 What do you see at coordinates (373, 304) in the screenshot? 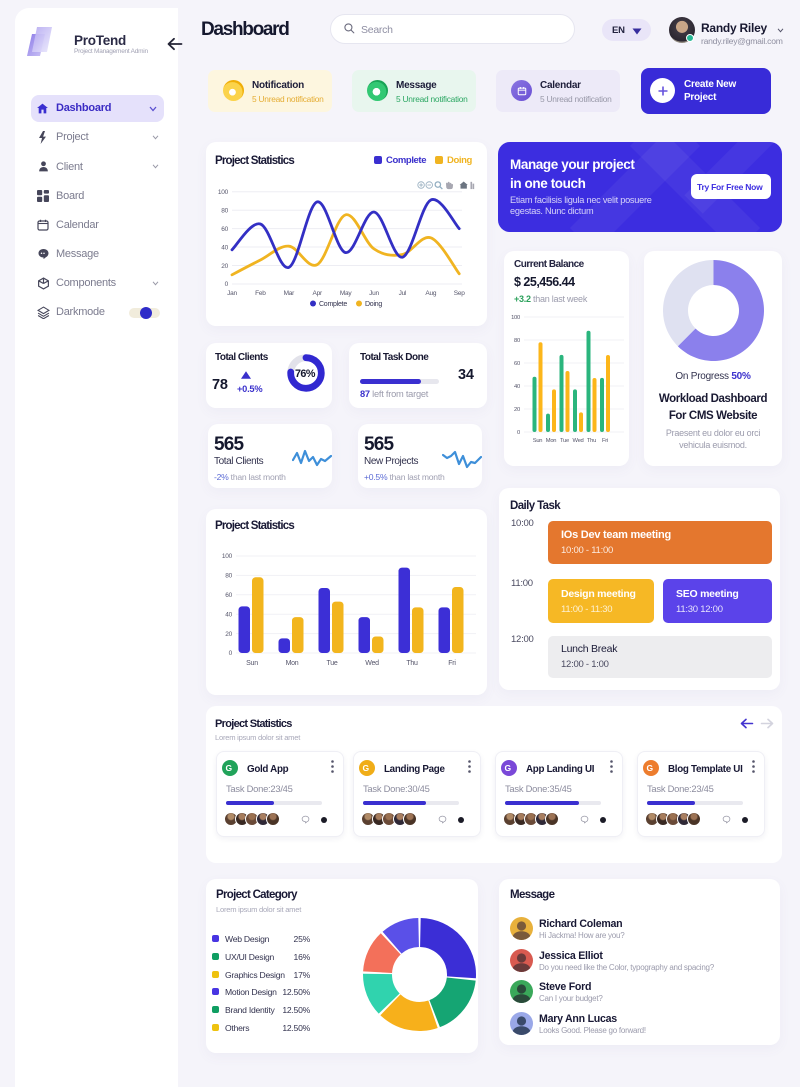
I see `svg-text: Doing` at bounding box center [373, 304].